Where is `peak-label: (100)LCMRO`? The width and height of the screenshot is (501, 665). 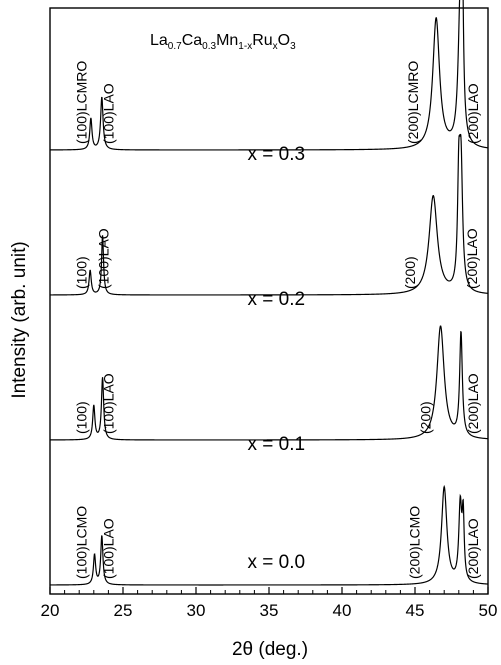 peak-label: (100)LCMRO is located at coordinates (82, 102).